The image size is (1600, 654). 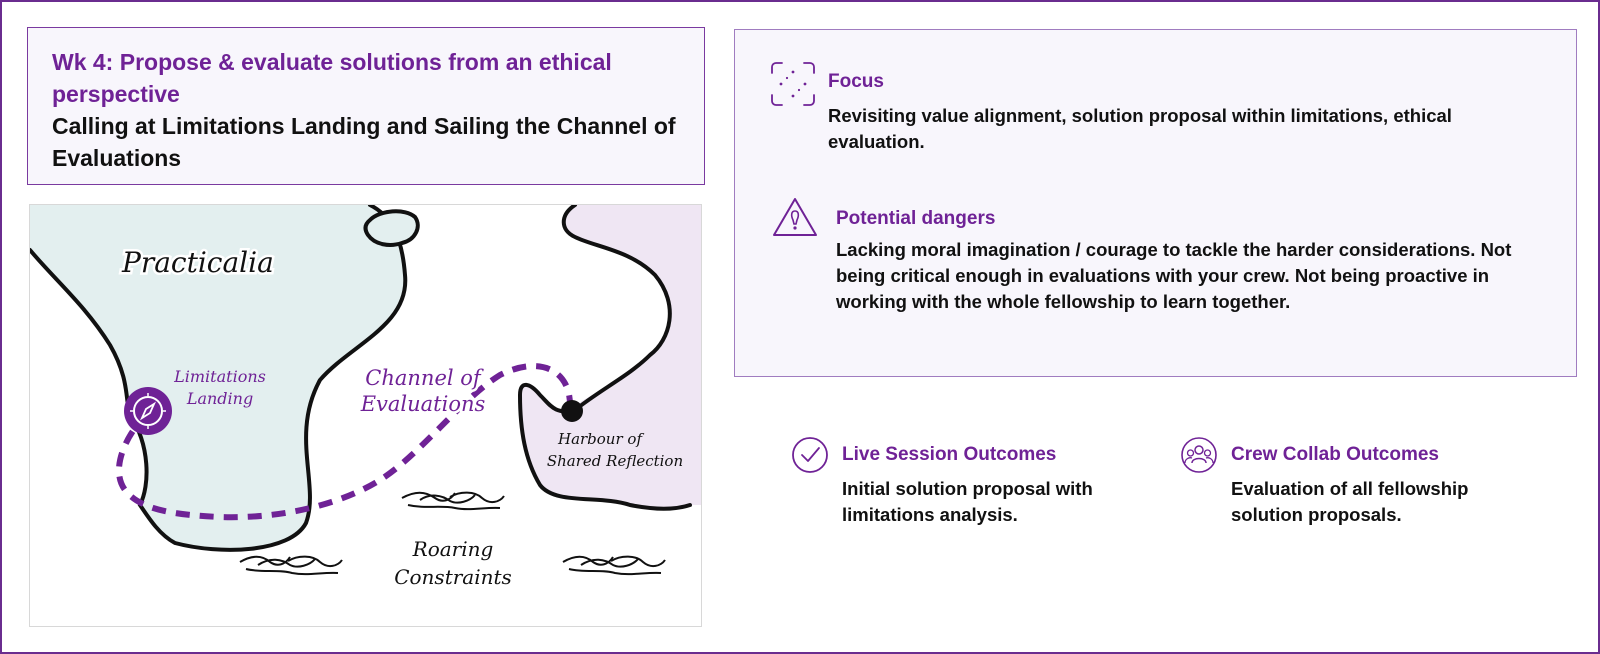 What do you see at coordinates (614, 565) in the screenshot?
I see `wave-glyph-right` at bounding box center [614, 565].